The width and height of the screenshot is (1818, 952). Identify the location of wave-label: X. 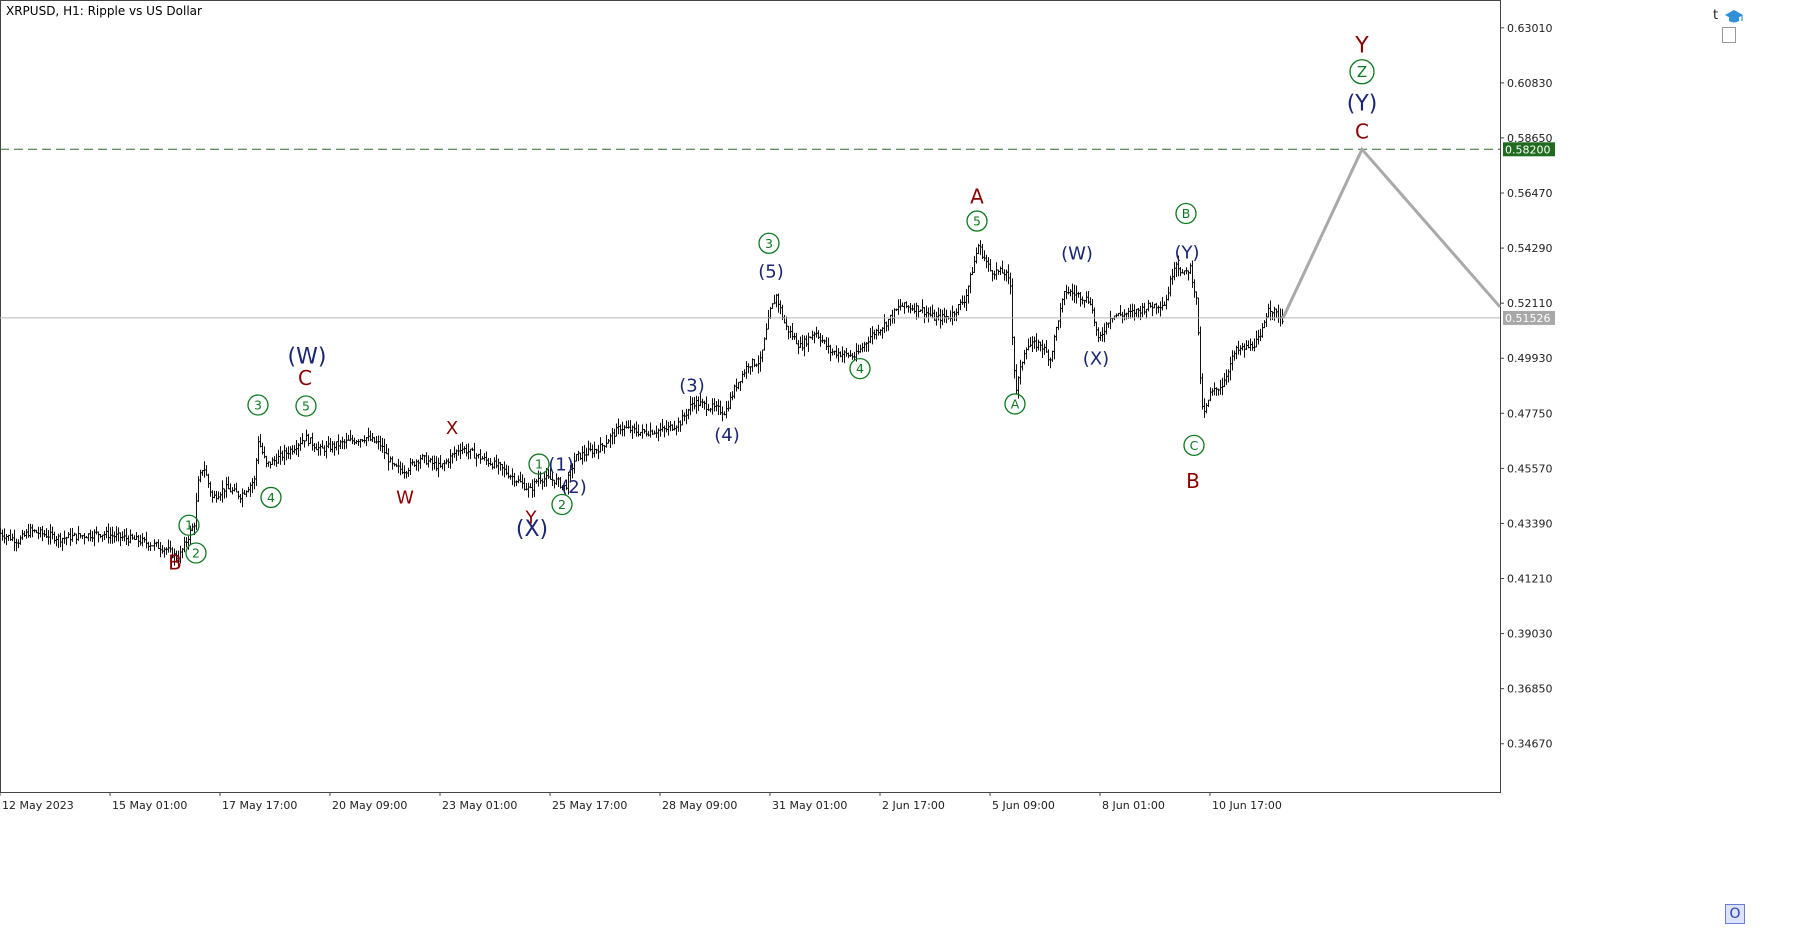
(452, 428).